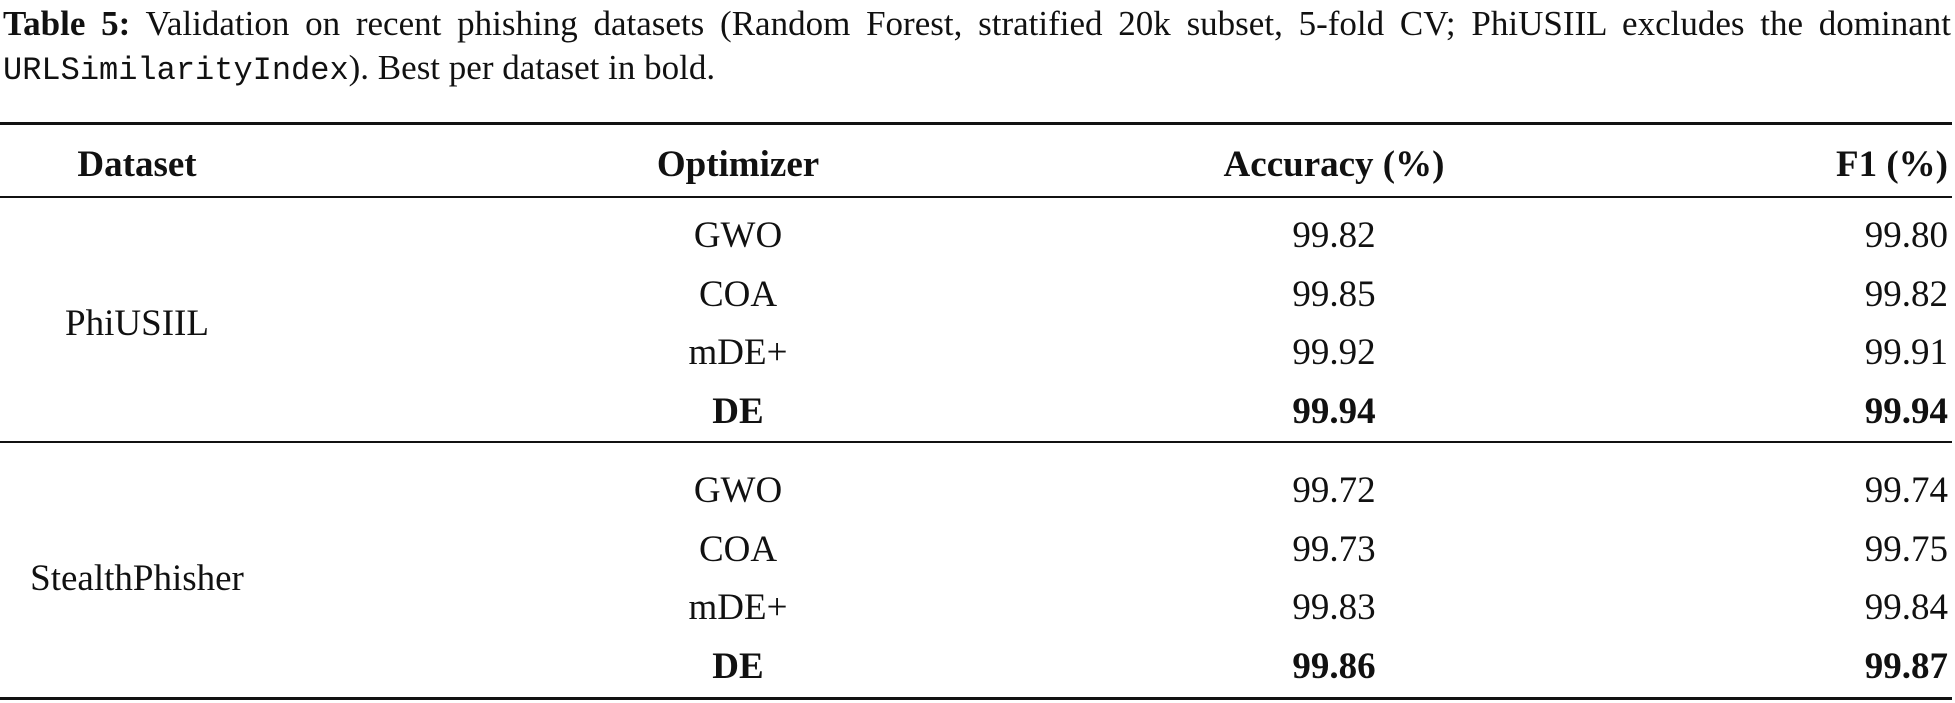  What do you see at coordinates (976, 698) in the screenshot?
I see `bottom-rule` at bounding box center [976, 698].